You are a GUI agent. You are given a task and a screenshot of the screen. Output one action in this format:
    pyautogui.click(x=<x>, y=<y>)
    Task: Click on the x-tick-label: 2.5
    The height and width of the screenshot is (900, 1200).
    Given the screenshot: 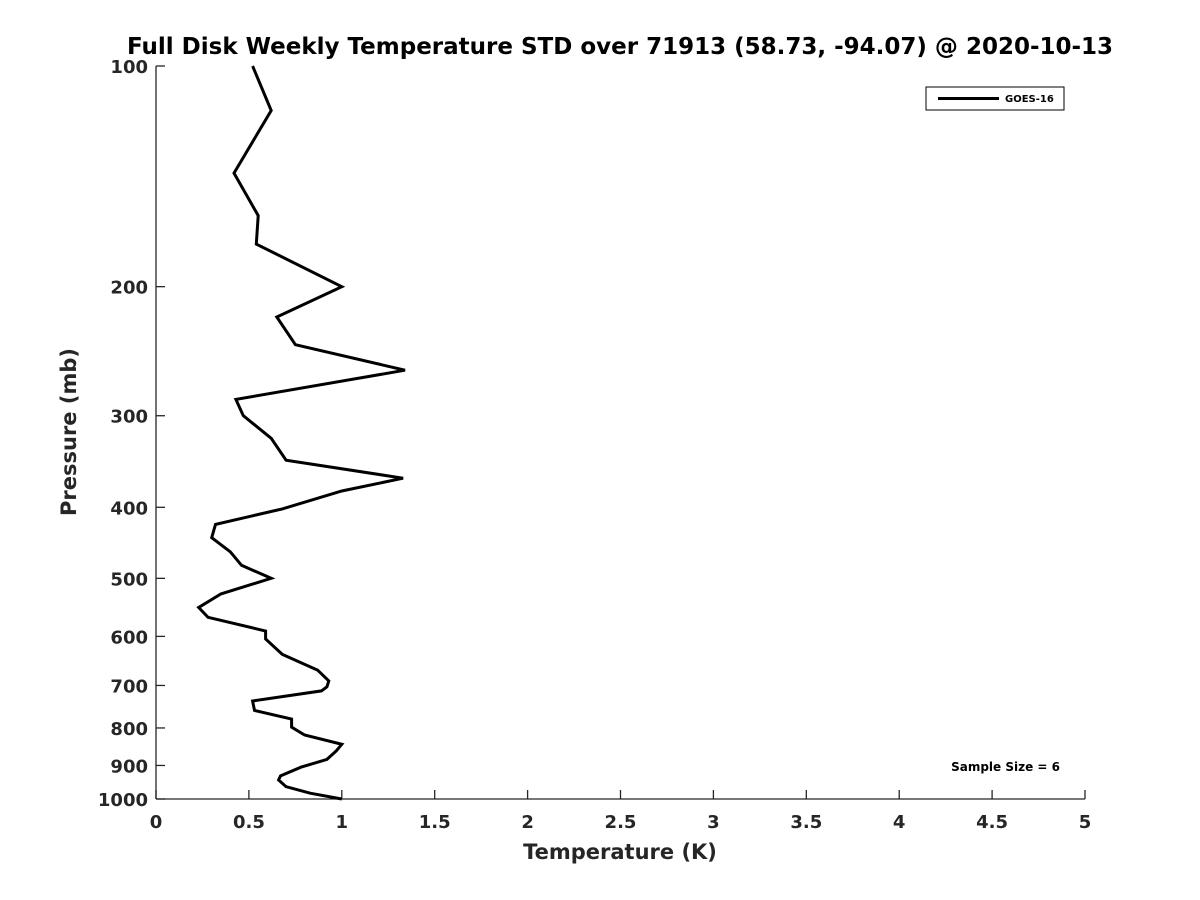 What is the action you would take?
    pyautogui.click(x=621, y=822)
    